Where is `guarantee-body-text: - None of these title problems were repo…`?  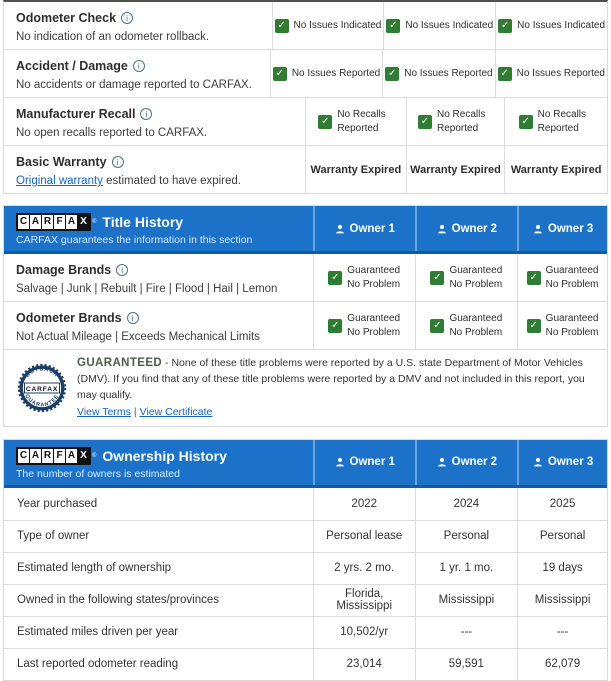 guarantee-body-text: - None of these title problems were repo… is located at coordinates (331, 379).